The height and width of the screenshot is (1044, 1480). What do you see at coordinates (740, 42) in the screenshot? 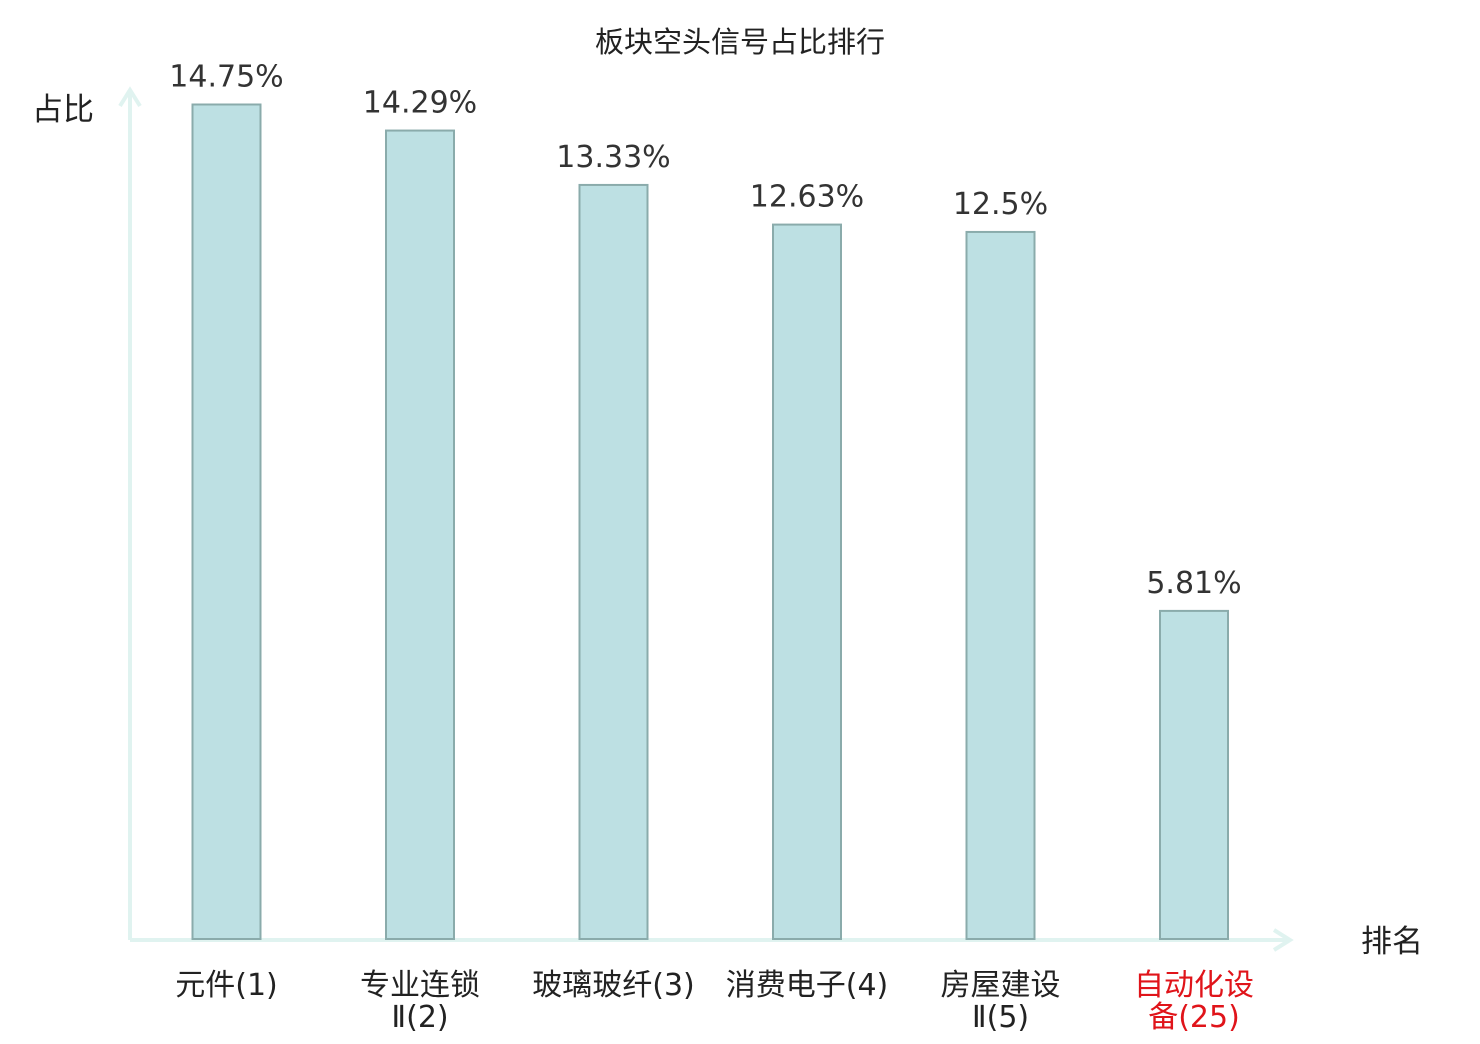
I see `chart-title: 板块空头信号占比排行` at bounding box center [740, 42].